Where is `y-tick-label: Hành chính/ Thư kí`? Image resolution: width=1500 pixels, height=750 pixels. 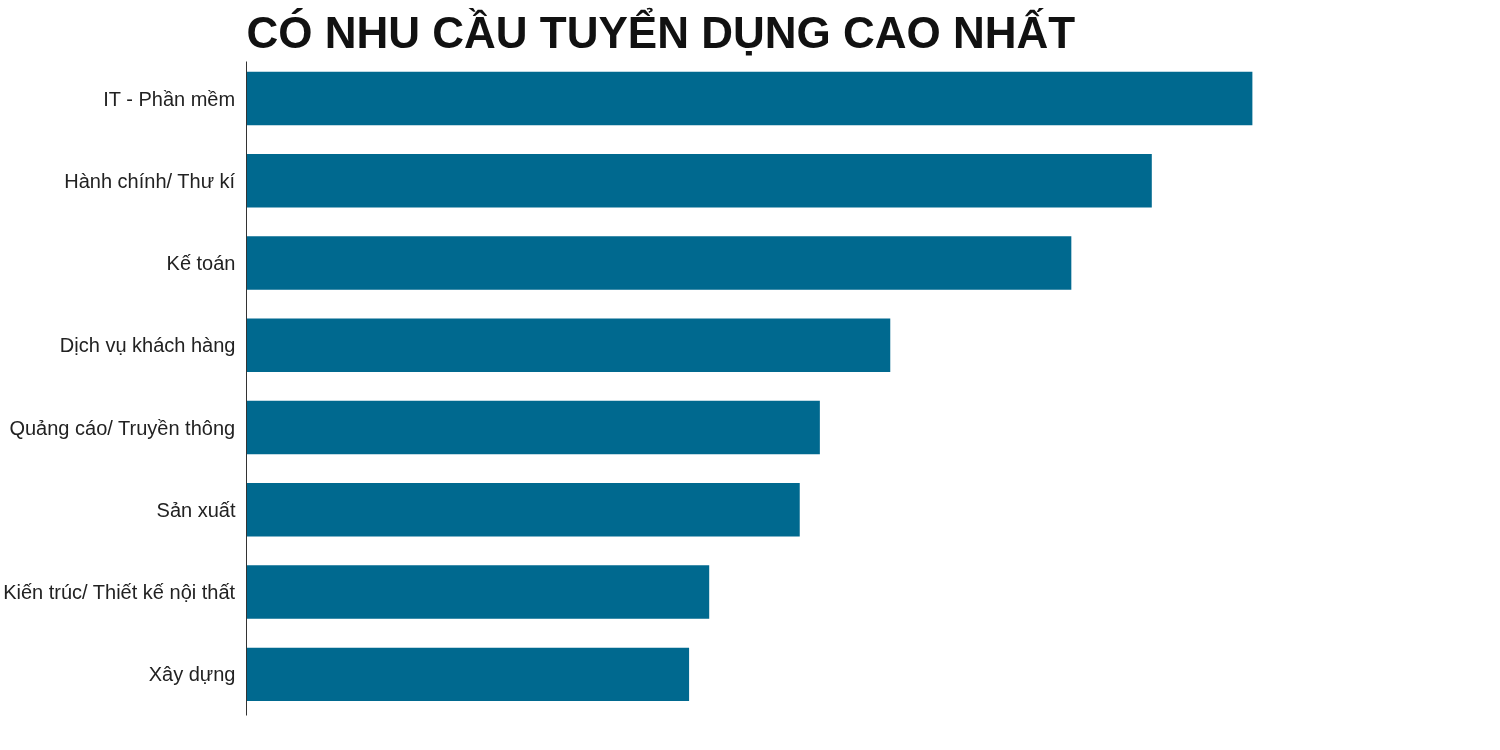
y-tick-label: Hành chính/ Thư kí is located at coordinates (150, 180).